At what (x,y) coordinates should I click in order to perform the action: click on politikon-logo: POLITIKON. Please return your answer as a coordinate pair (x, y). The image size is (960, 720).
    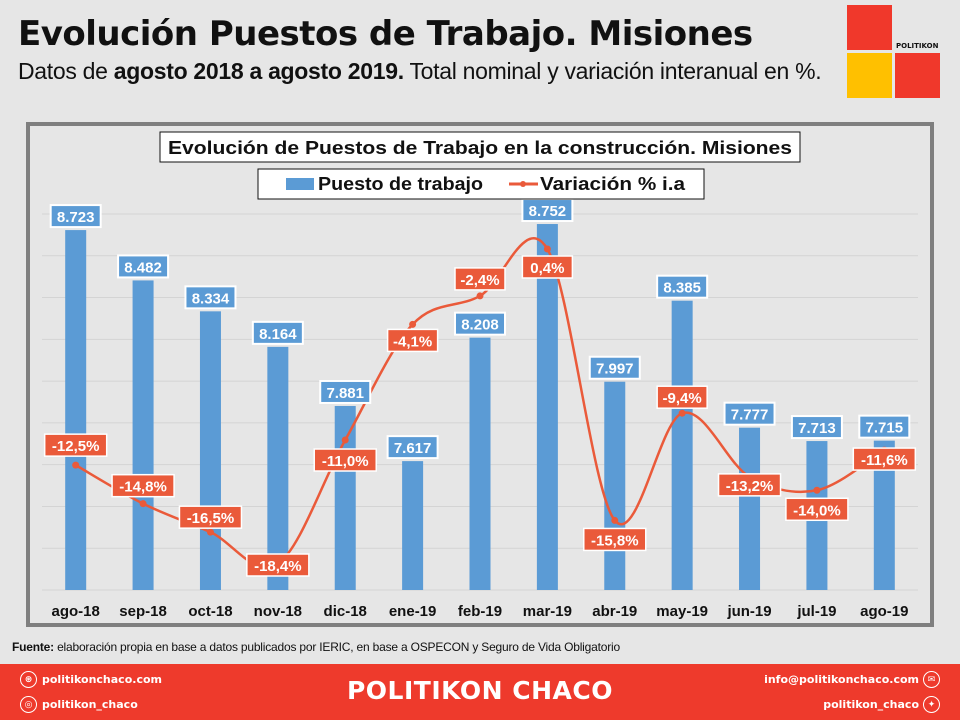
    Looking at the image, I should click on (903, 53).